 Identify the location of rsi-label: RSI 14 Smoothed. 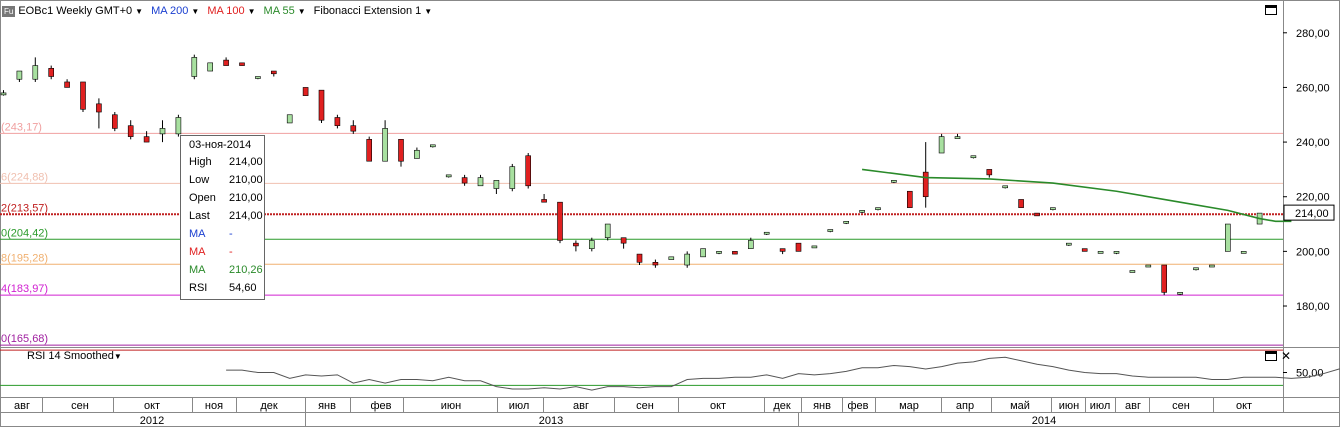
(70, 356).